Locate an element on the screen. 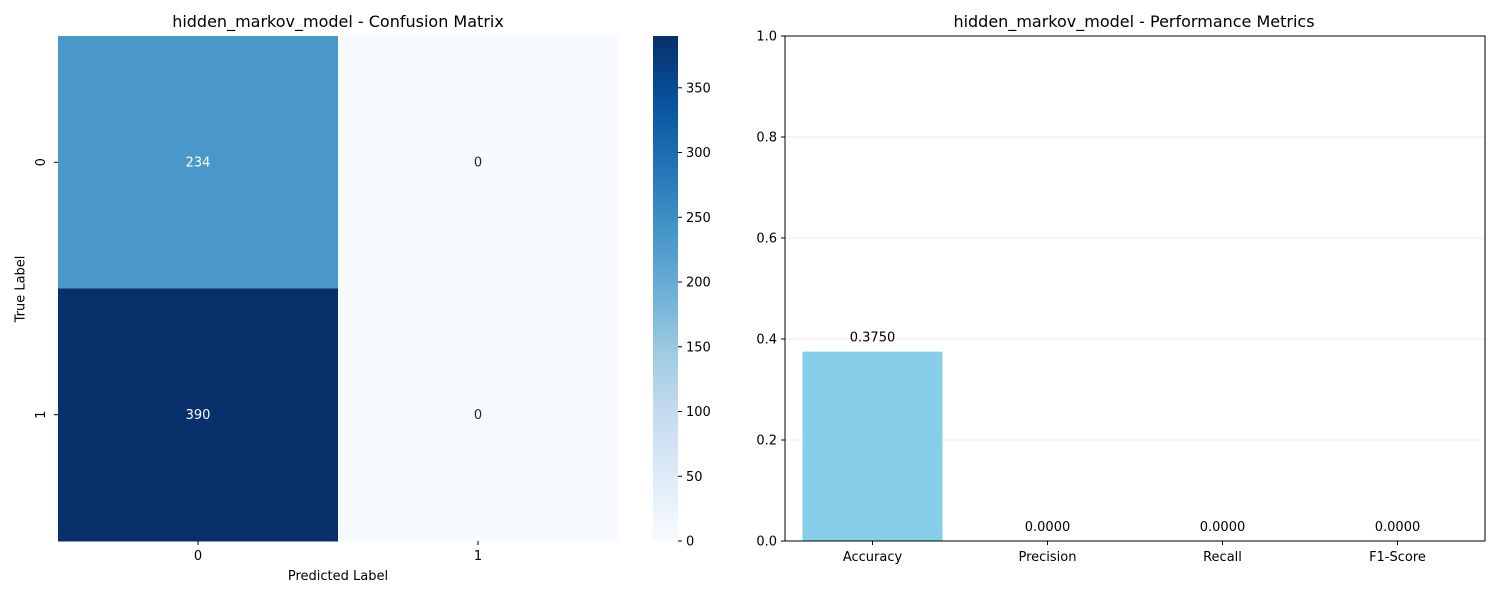 The width and height of the screenshot is (1500, 600). colorbar-tick-label: 250 is located at coordinates (698, 218).